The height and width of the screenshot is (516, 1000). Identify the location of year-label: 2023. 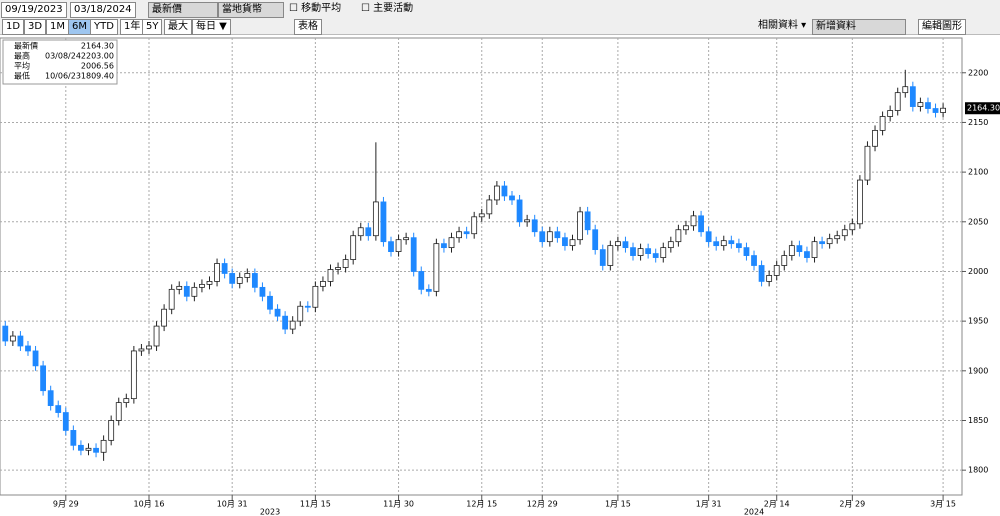
(270, 512).